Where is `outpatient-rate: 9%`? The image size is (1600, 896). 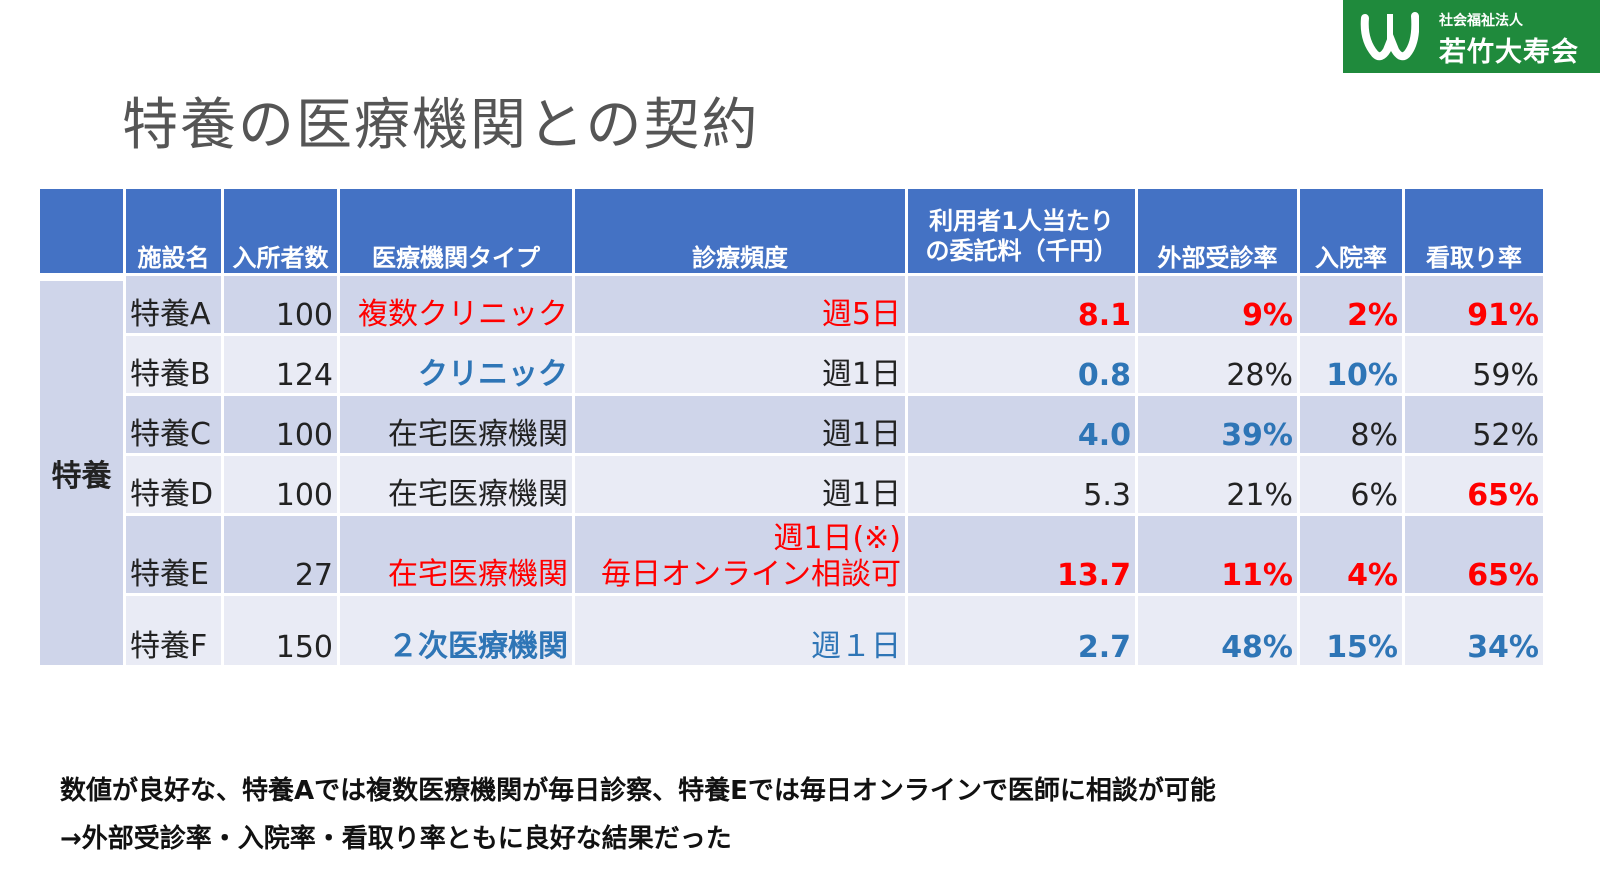
outpatient-rate: 9% is located at coordinates (1219, 303).